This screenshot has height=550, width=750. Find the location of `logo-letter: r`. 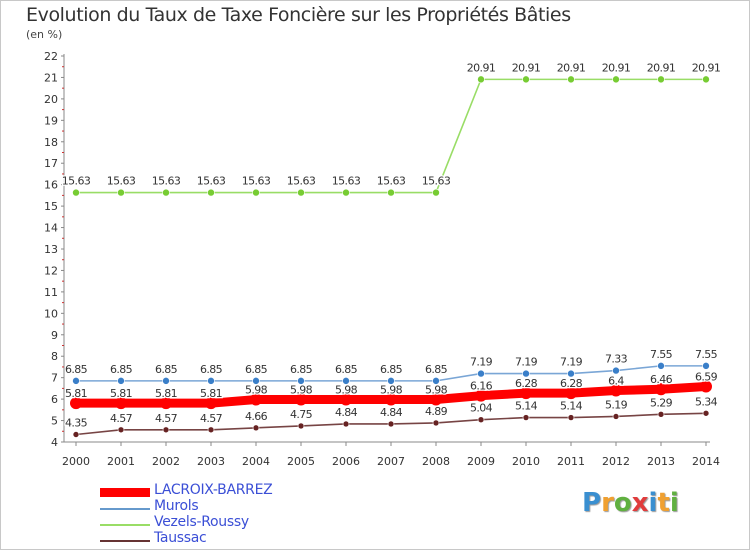

logo-letter: r is located at coordinates (607, 503).